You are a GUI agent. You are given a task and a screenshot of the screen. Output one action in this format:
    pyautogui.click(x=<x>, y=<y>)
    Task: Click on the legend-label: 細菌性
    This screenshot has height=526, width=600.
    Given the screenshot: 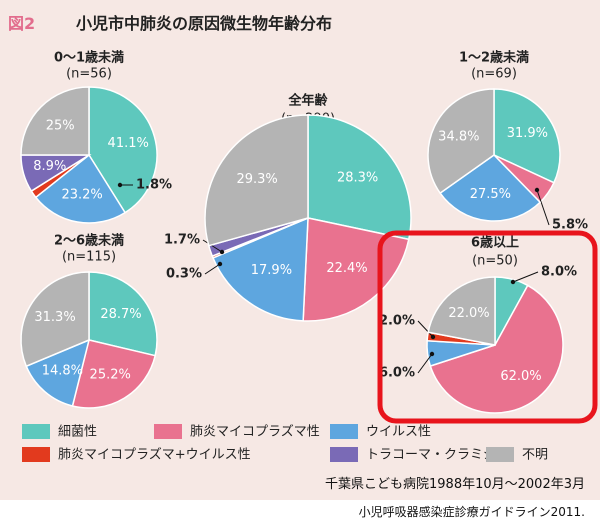 What is the action you would take?
    pyautogui.click(x=77, y=432)
    